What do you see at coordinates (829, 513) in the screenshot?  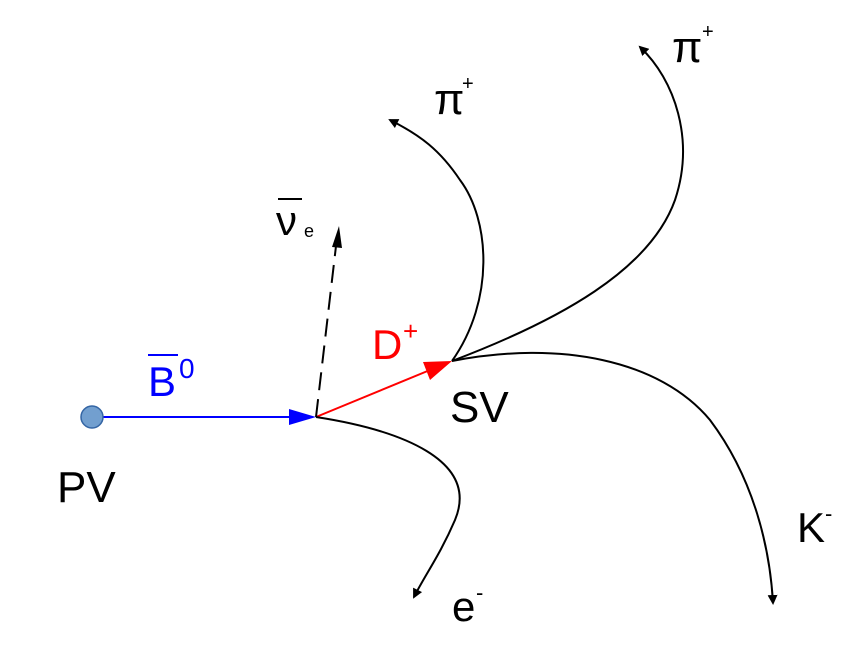 I see `kaon-superscript: -` at bounding box center [829, 513].